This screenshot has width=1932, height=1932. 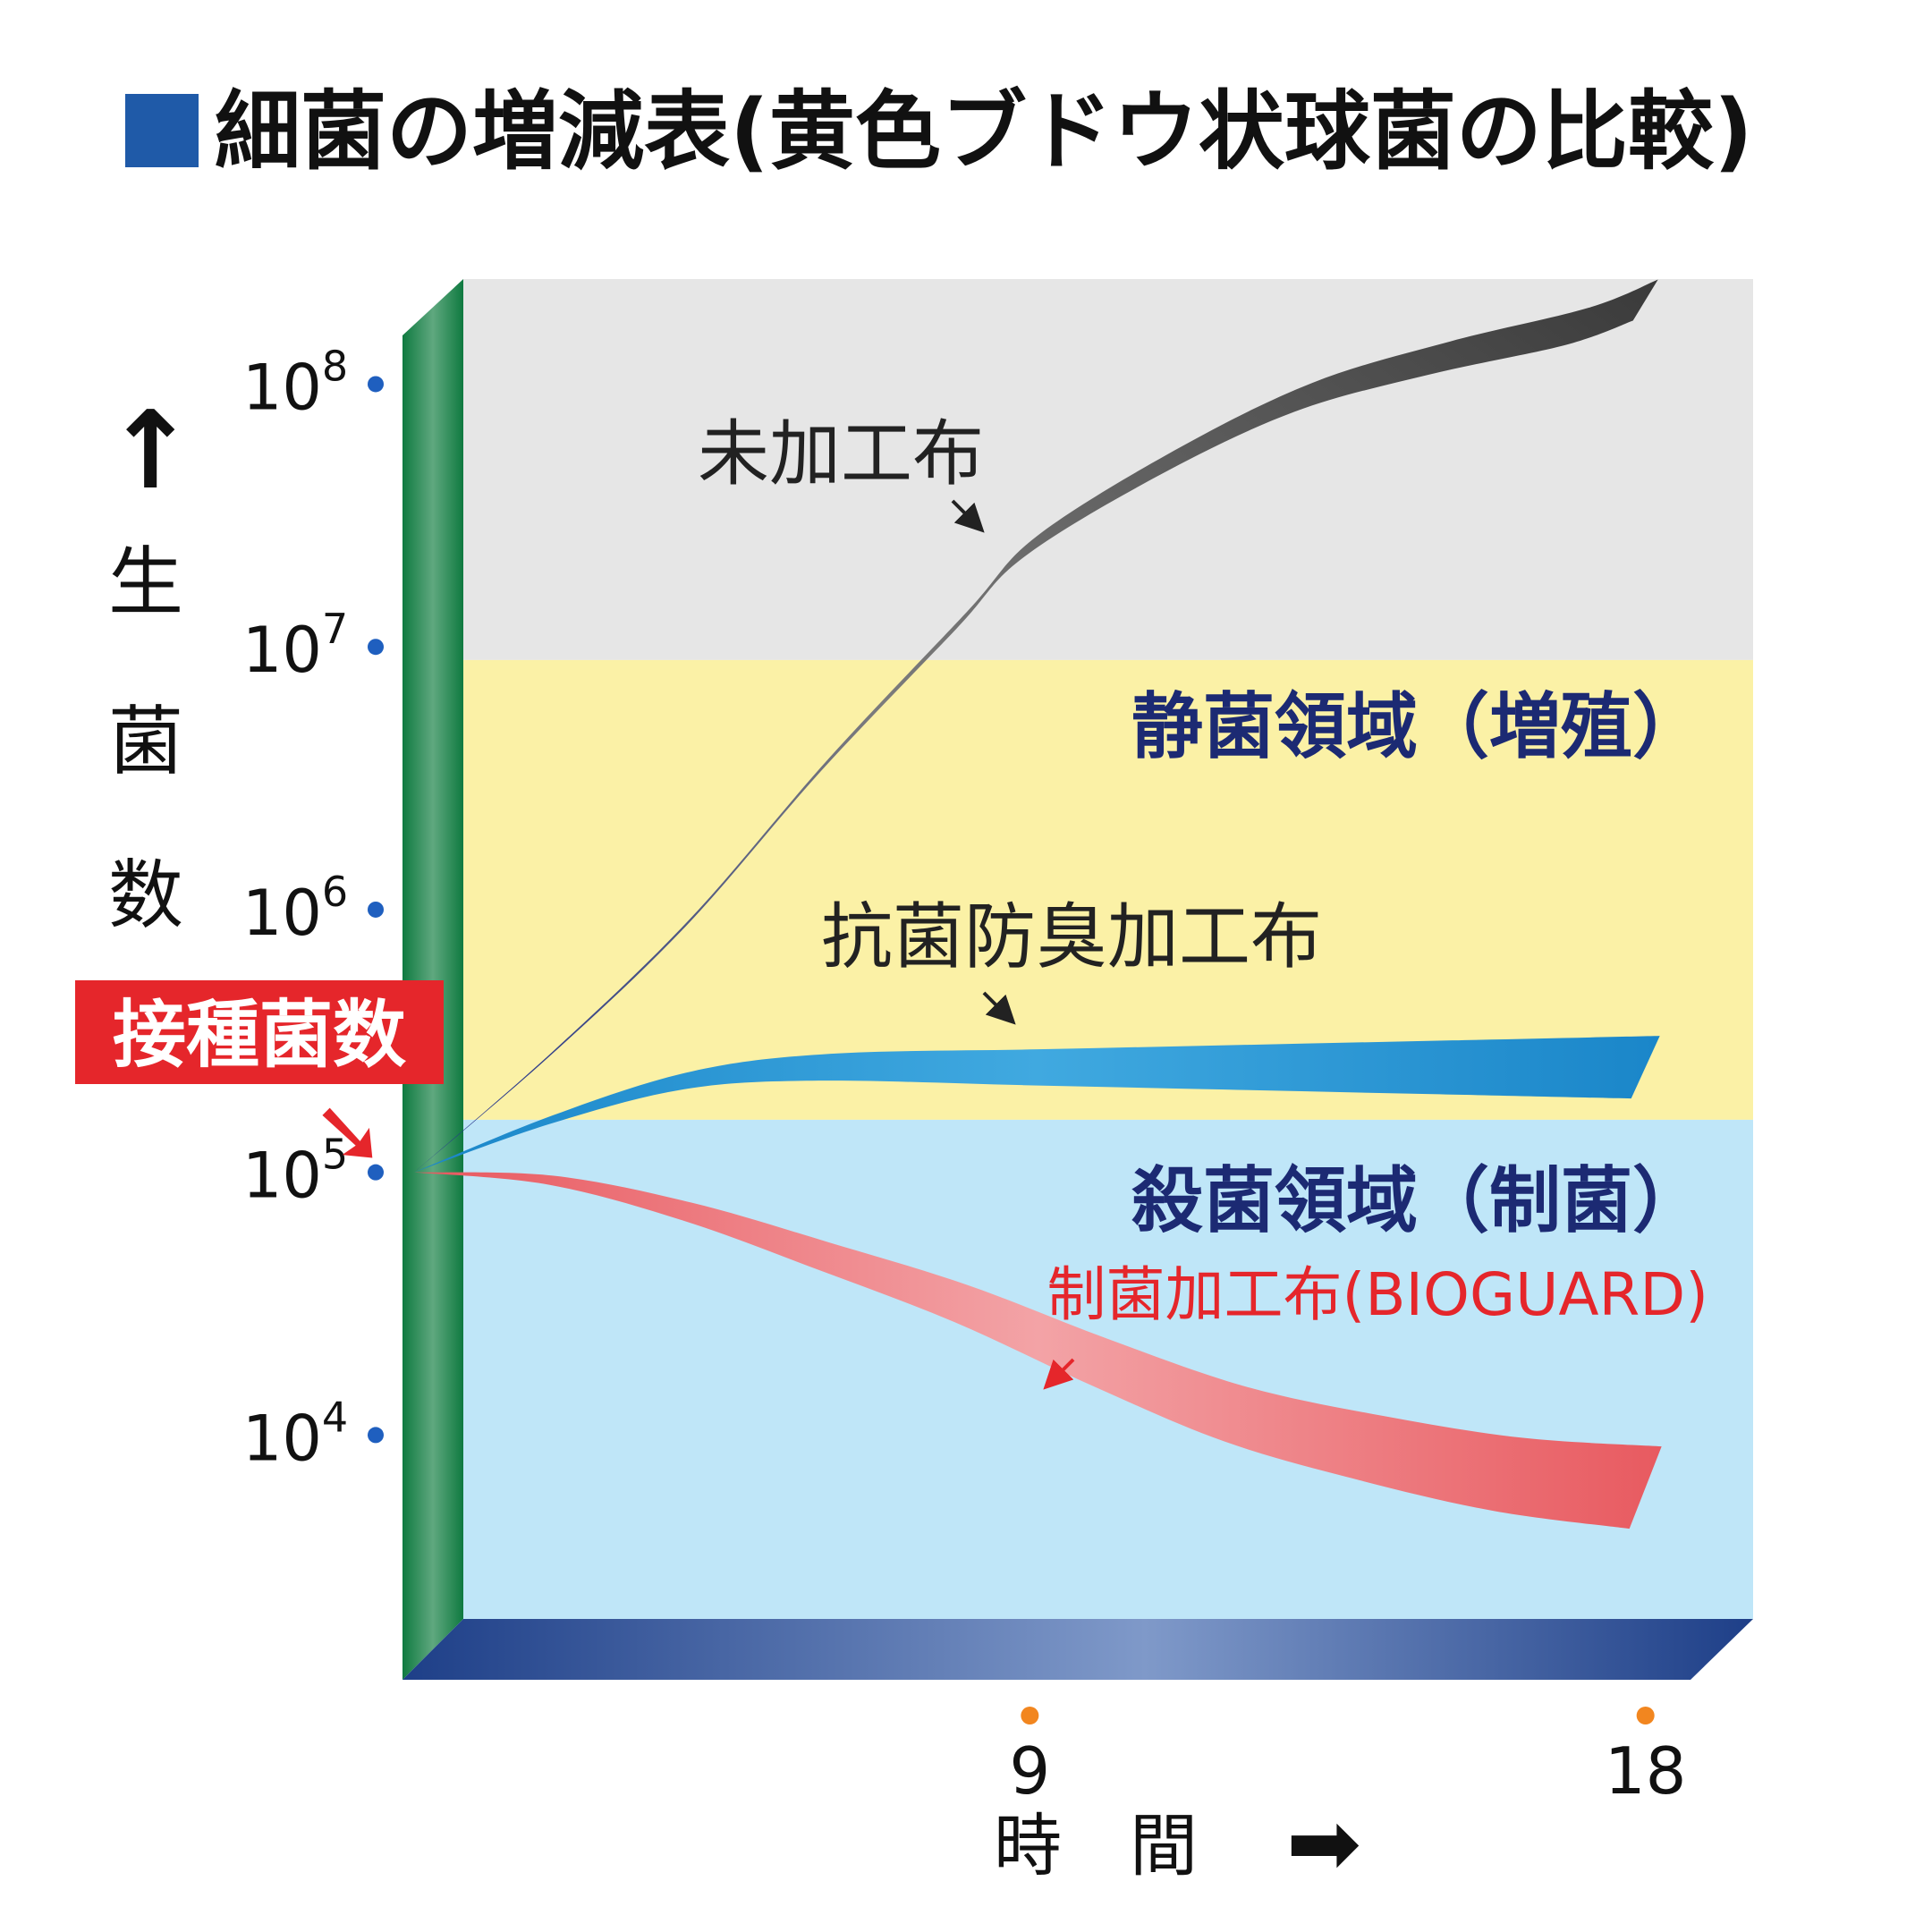 I want to click on x-axis-label: 時 間, so click(x=1096, y=1845).